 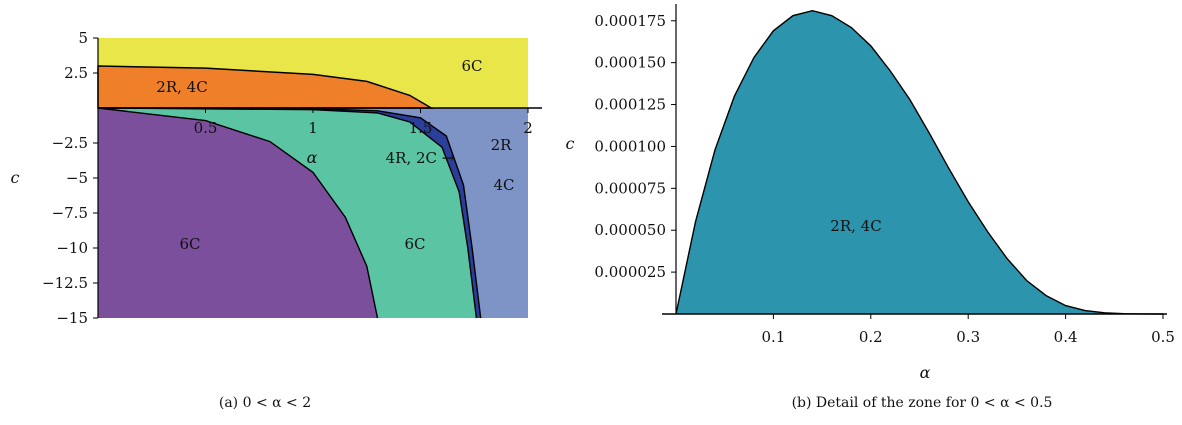 What do you see at coordinates (181, 87) in the screenshot?
I see `chart-a-region-label: 2R, 4C` at bounding box center [181, 87].